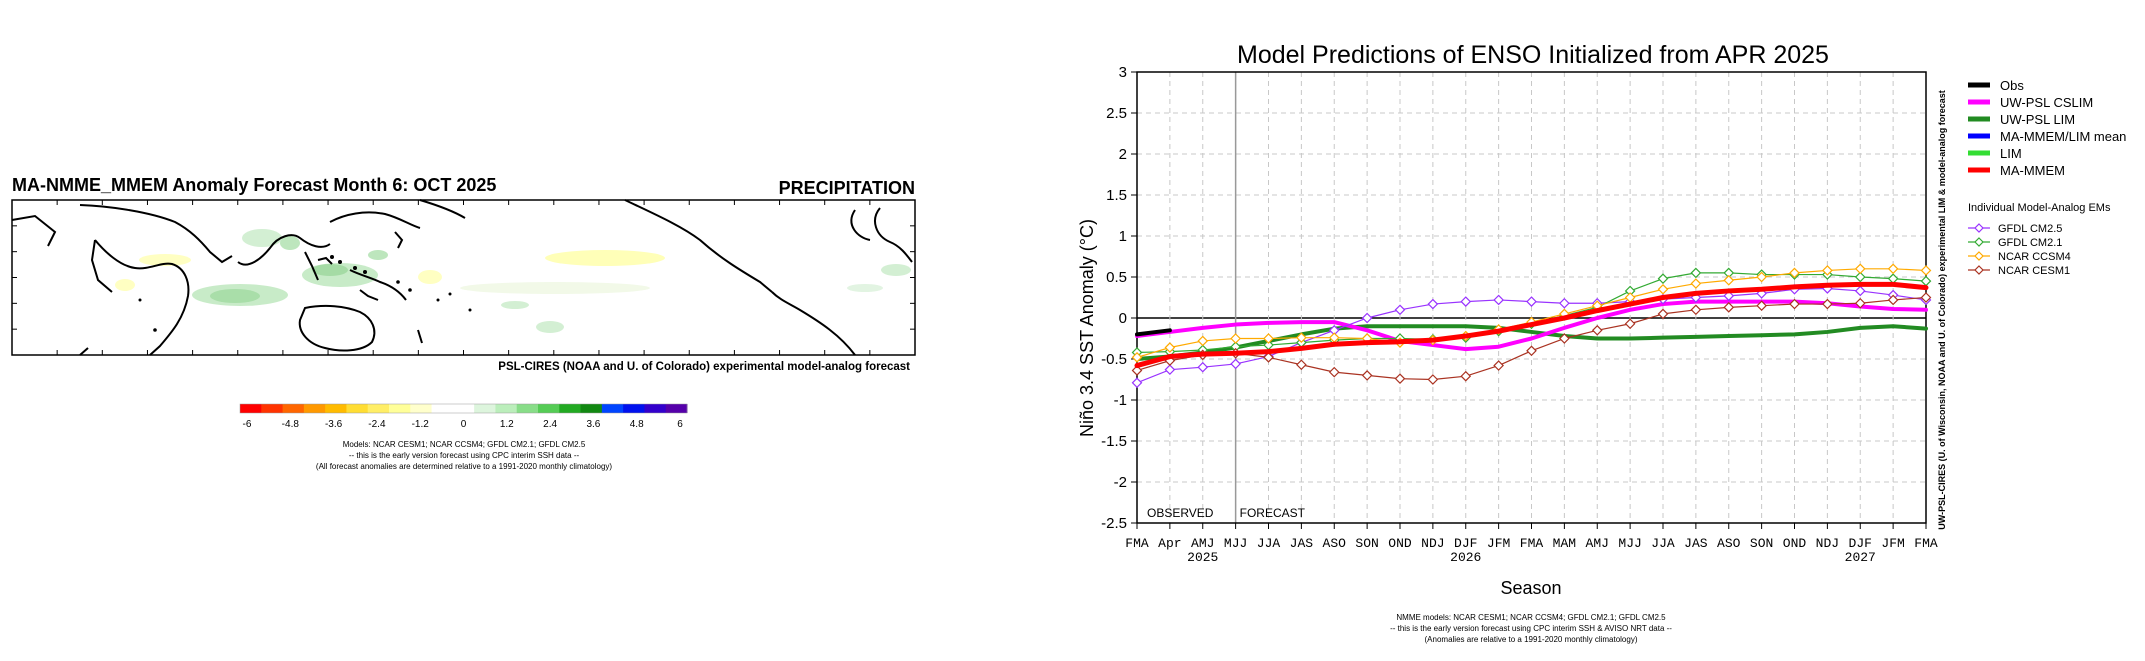 This screenshot has width=2145, height=661. Describe the element at coordinates (463, 416) in the screenshot. I see `precip-colorbar: -6 -4.8 -3.6 -2.4 -1.2 0 1.2 2.4 3.6 4.8 6` at that location.